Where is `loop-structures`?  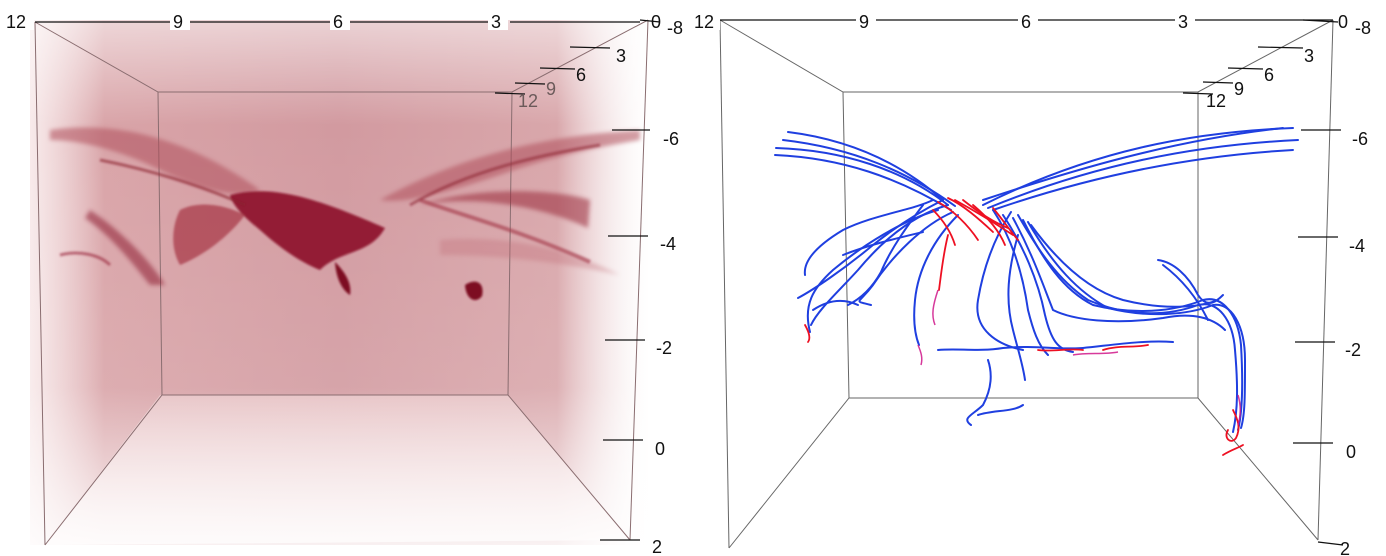 loop-structures is located at coordinates (345, 214).